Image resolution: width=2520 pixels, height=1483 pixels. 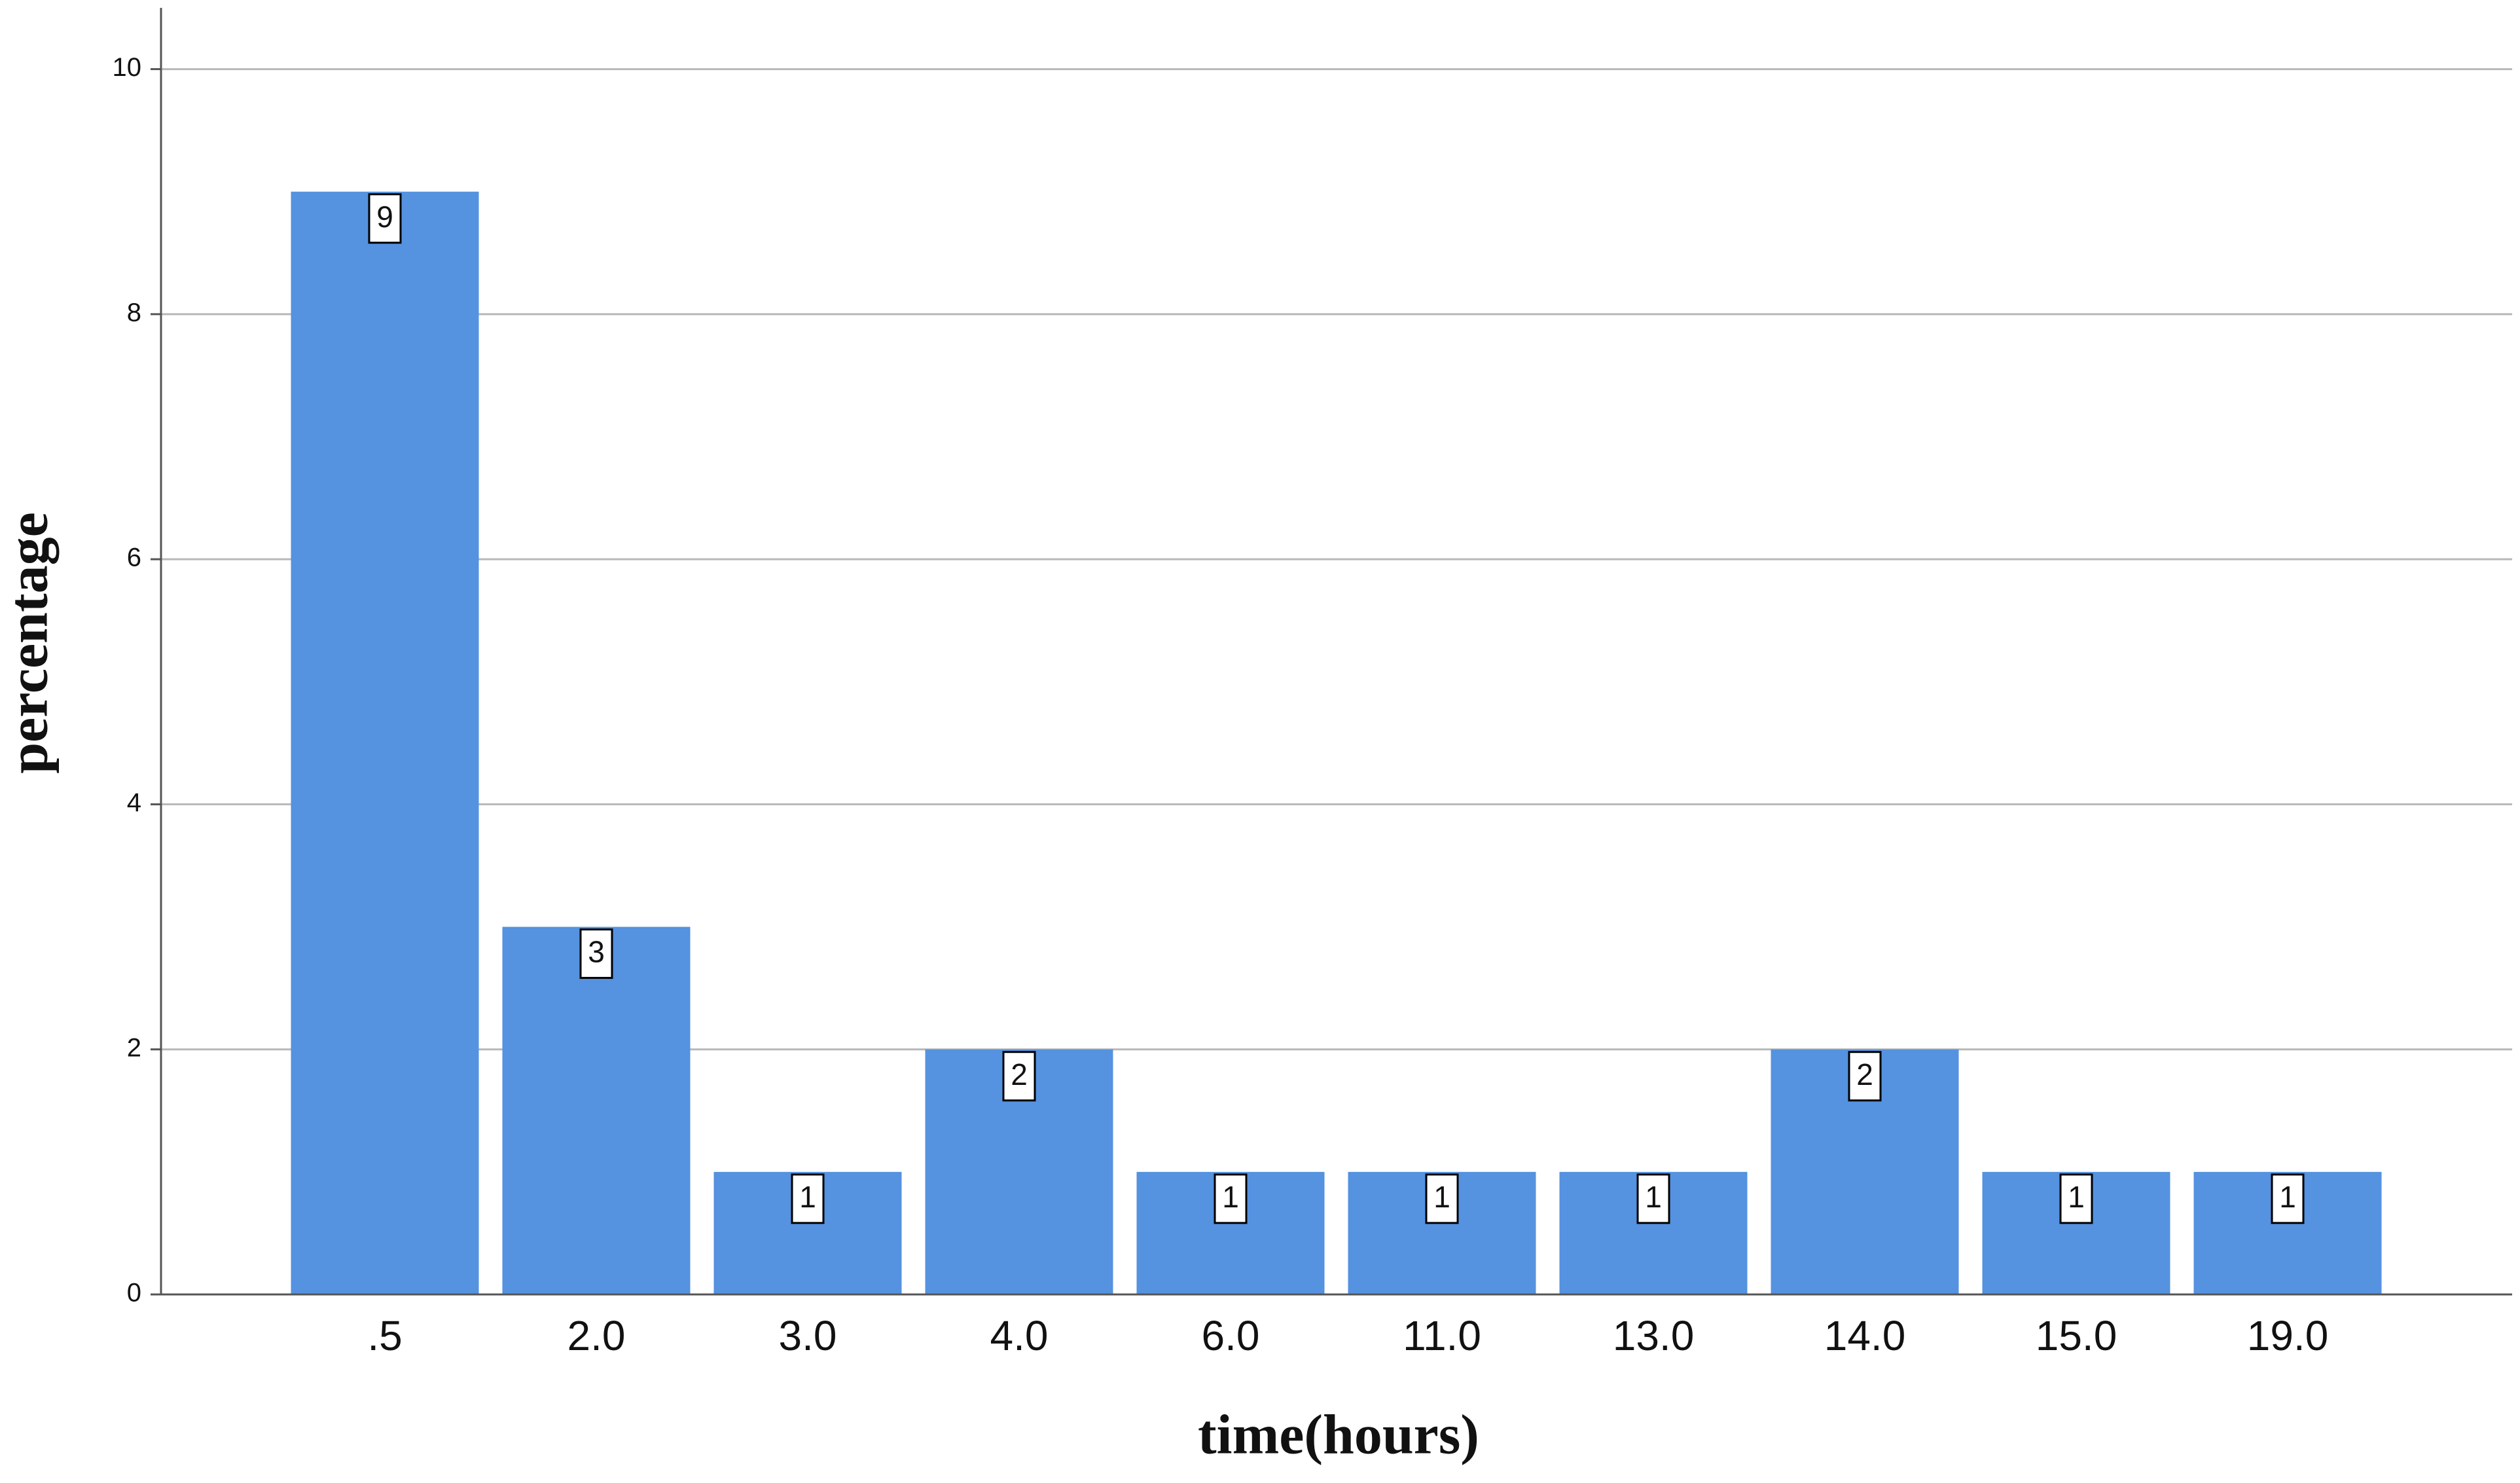 What do you see at coordinates (134, 557) in the screenshot?
I see `y-tick-label: 6` at bounding box center [134, 557].